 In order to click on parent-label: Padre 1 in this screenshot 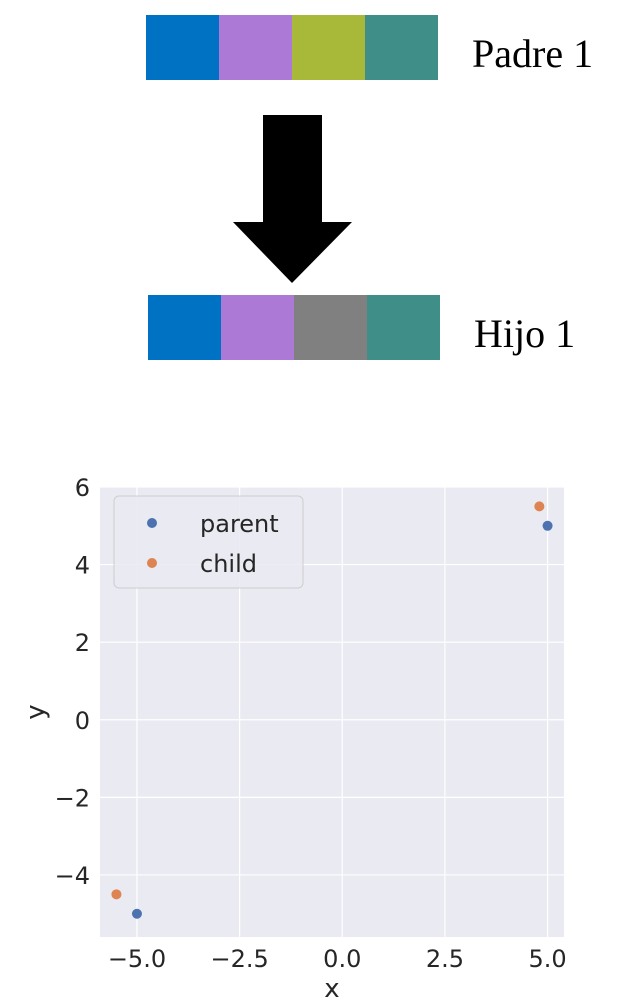, I will do `click(533, 53)`.